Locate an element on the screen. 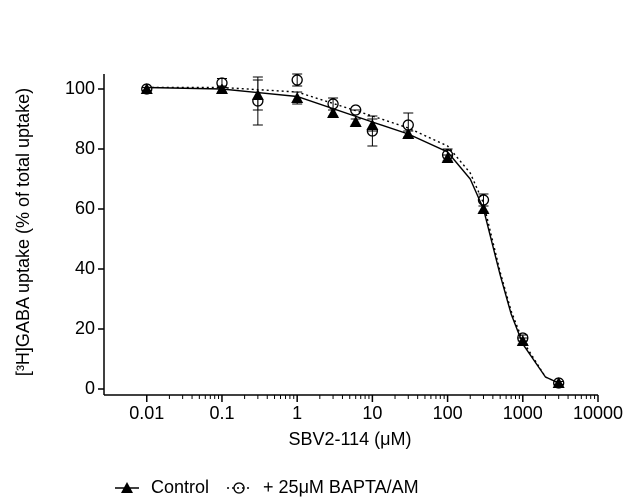 Image resolution: width=634 pixels, height=500 pixels. y-tick-label: 60 is located at coordinates (85, 208).